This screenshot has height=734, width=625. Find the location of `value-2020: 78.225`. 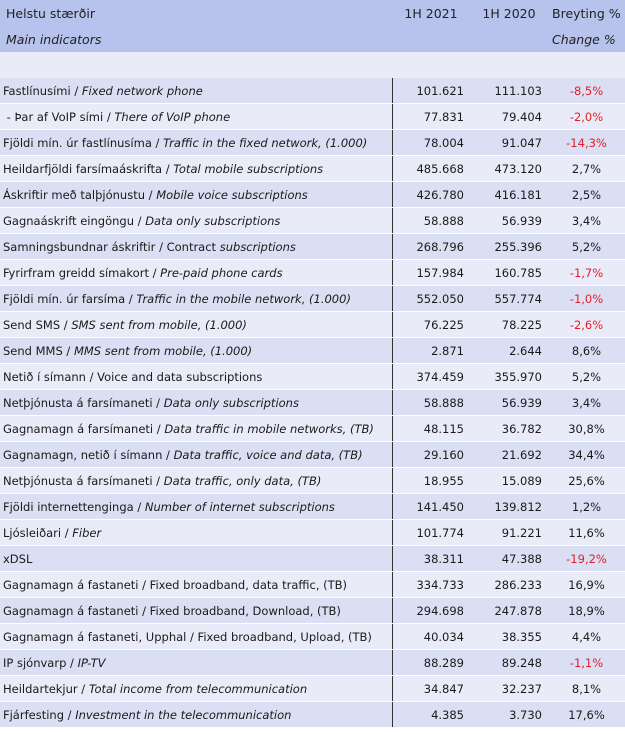

value-2020: 78.225 is located at coordinates (509, 324).